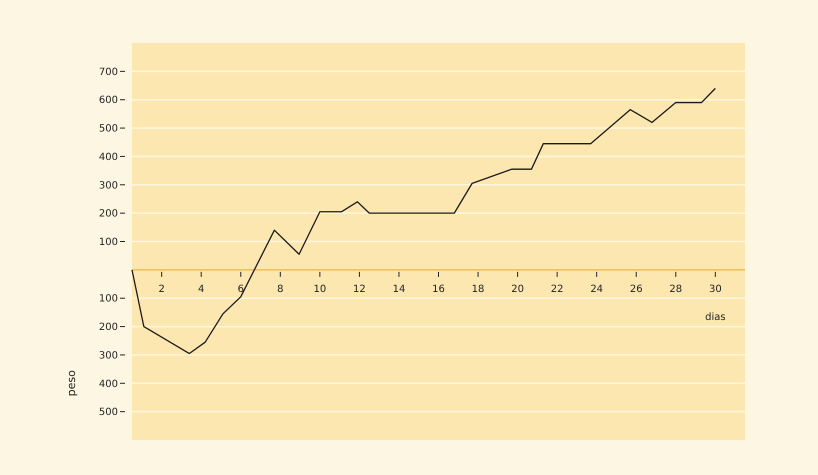 The image size is (818, 475). I want to click on x-tick-label: 28, so click(675, 289).